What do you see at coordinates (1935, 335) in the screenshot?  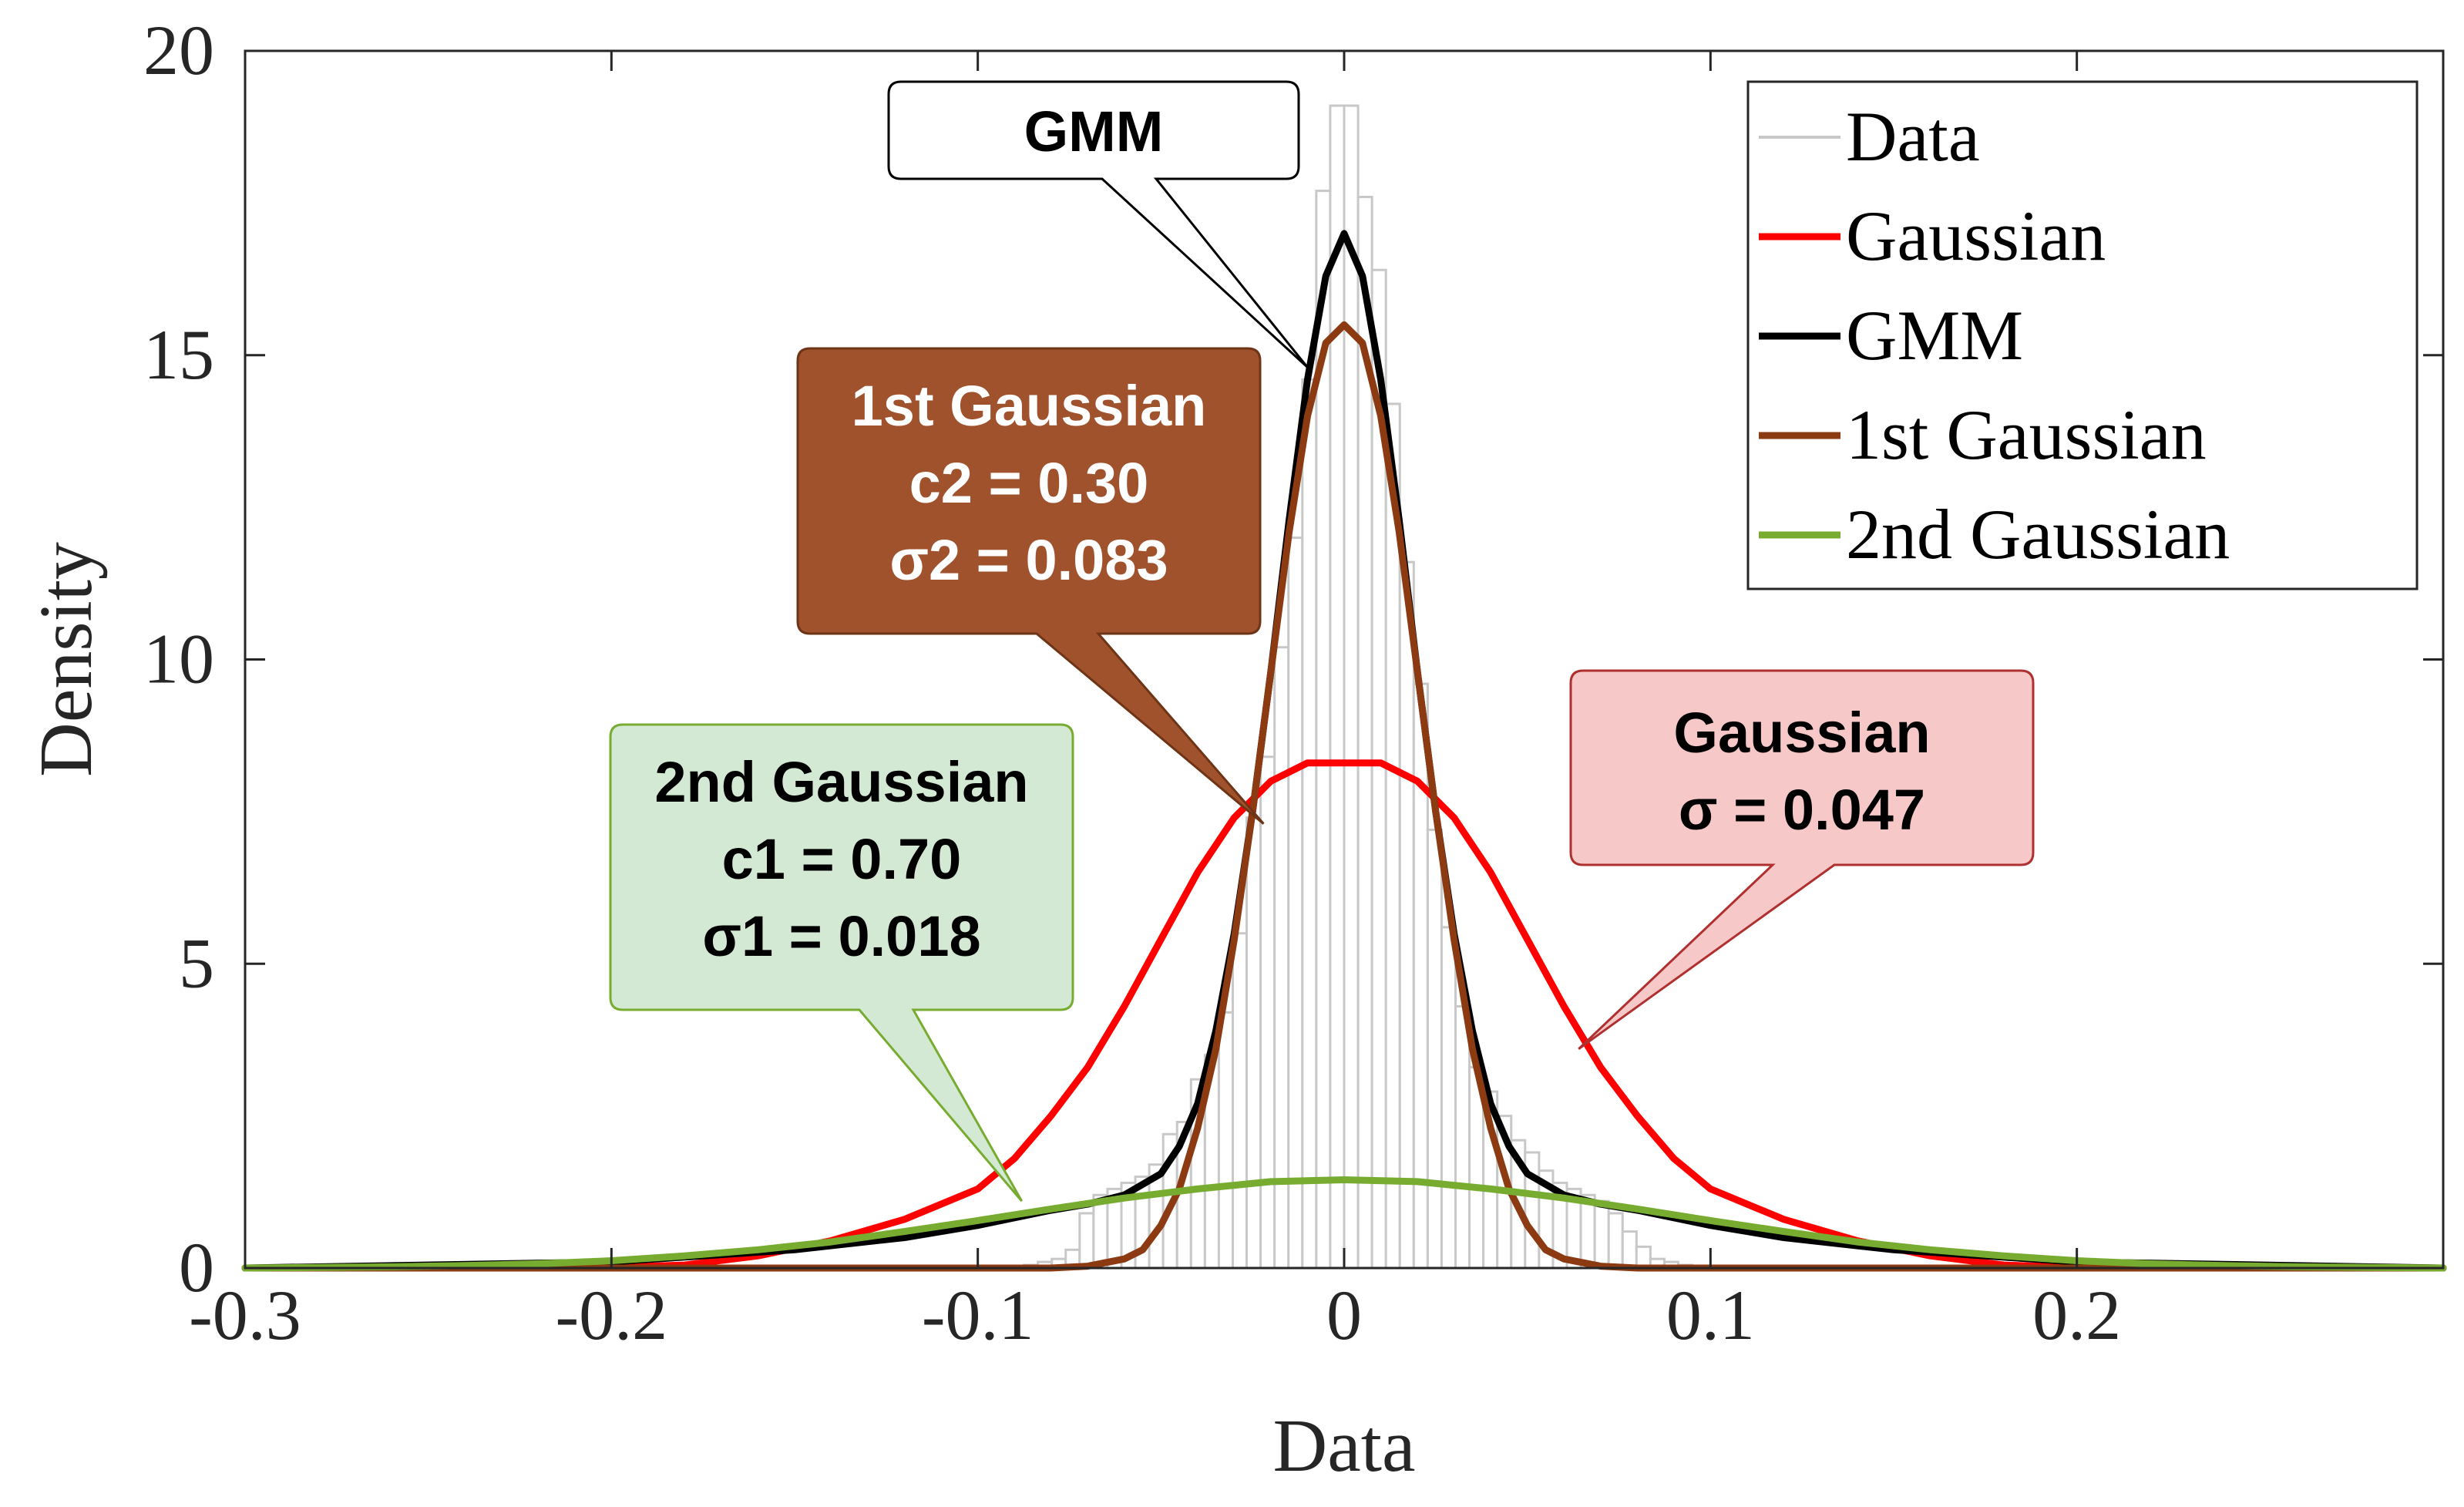 I see `legend-label-gmm: GMM` at bounding box center [1935, 335].